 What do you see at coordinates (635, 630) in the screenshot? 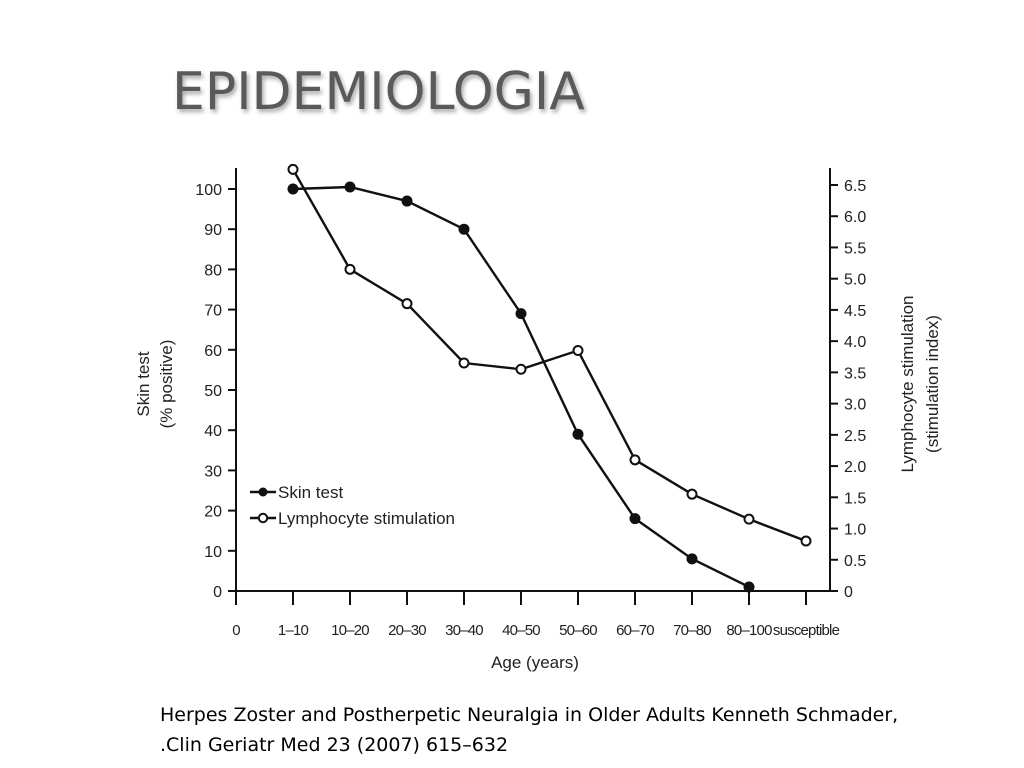
I see `x-tick-label: 60–70` at bounding box center [635, 630].